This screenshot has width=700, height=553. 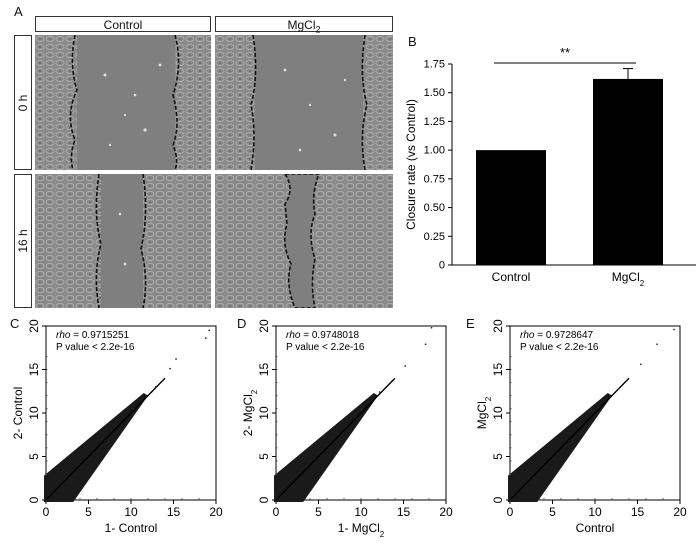 What do you see at coordinates (361, 530) in the screenshot?
I see `x-axis-label: 1- MgCl2` at bounding box center [361, 530].